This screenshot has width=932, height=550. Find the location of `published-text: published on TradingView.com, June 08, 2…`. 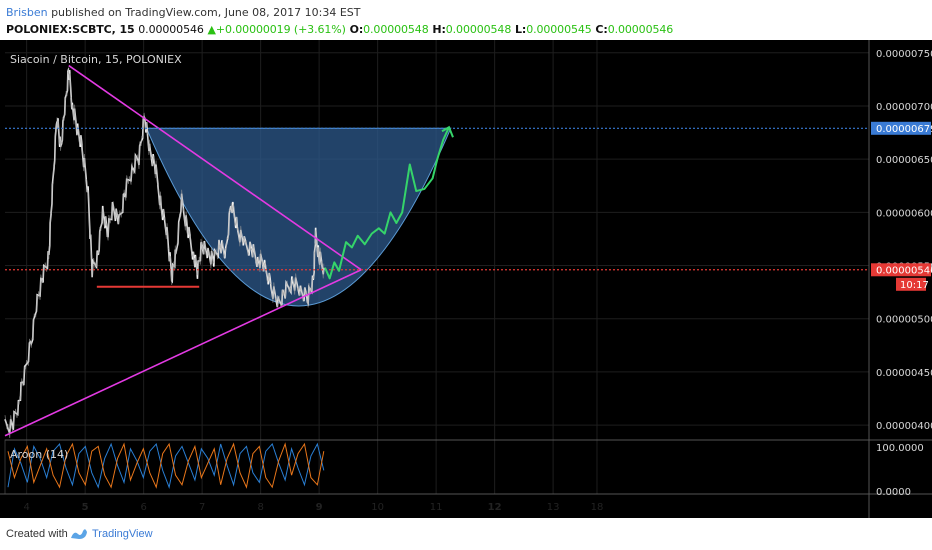

published-text: published on TradingView.com, June 08, 2… is located at coordinates (206, 12).